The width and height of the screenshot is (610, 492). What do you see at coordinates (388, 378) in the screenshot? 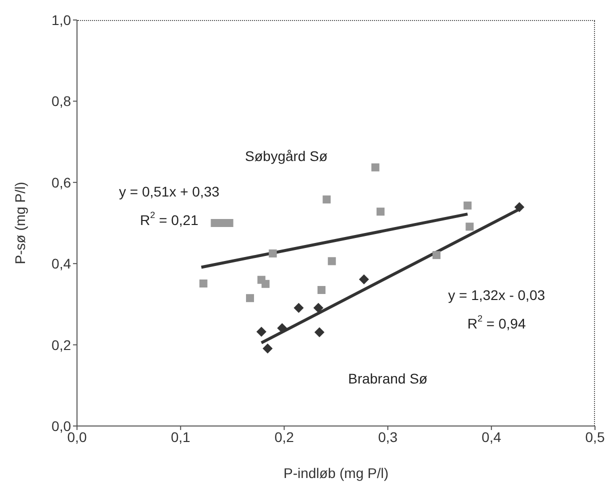
I see `annotation: Brabrand Sø` at bounding box center [388, 378].